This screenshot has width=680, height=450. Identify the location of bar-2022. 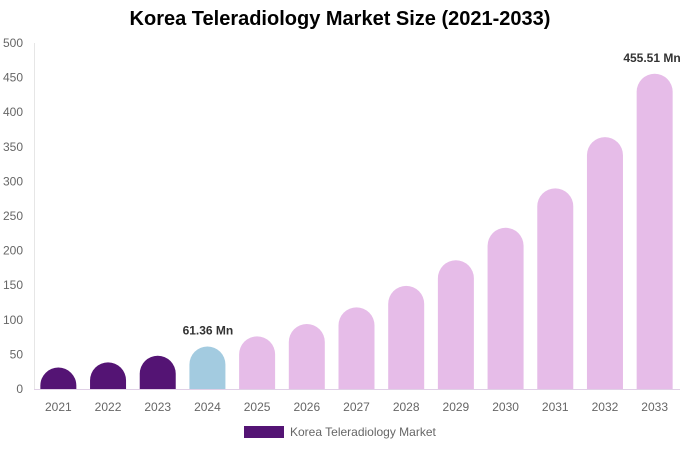
(108, 375).